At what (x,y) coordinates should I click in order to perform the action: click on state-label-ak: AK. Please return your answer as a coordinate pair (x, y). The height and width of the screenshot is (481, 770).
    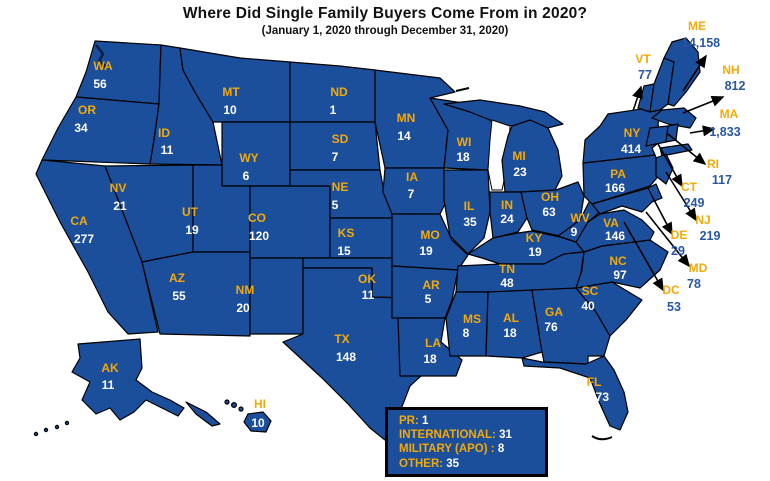
    Looking at the image, I should click on (110, 368).